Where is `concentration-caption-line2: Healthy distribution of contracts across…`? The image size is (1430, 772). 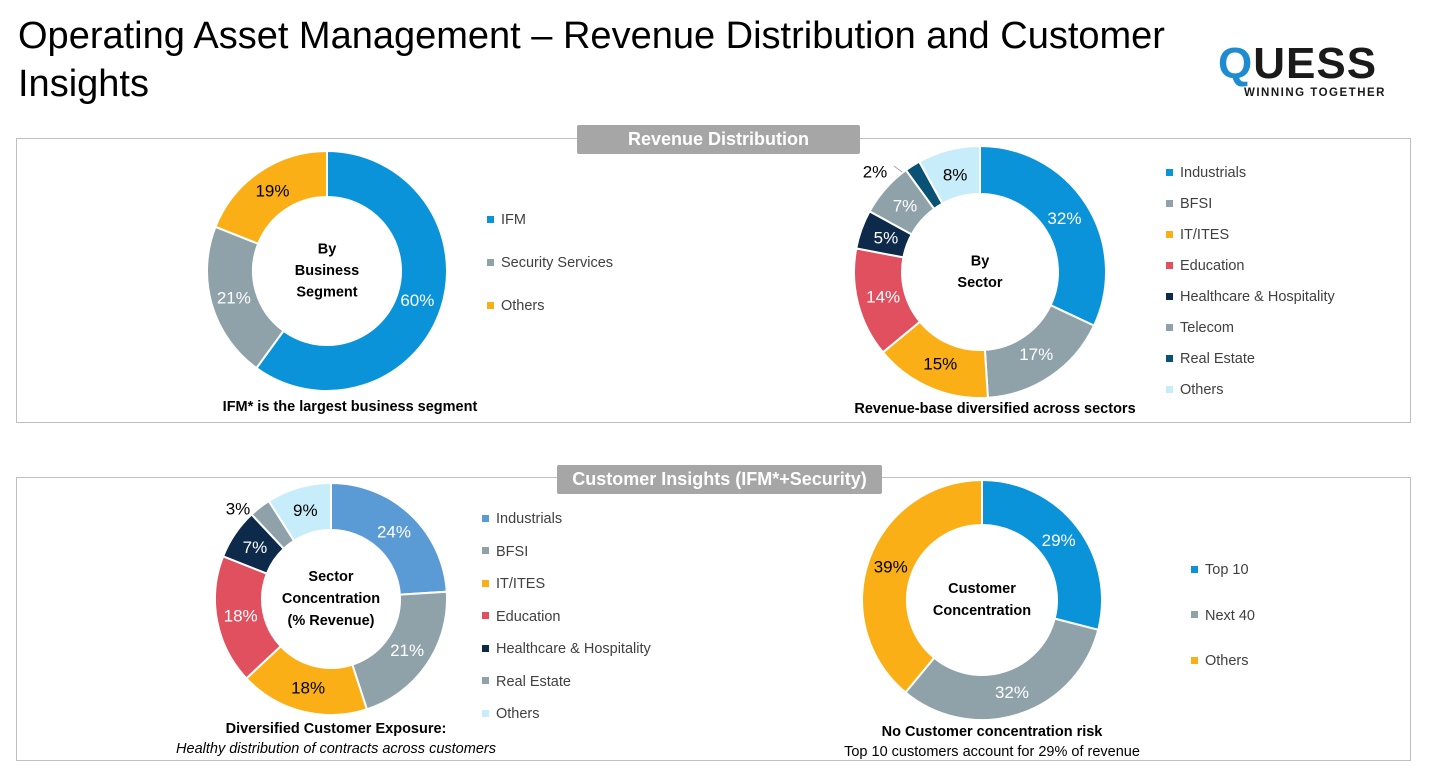 concentration-caption-line2: Healthy distribution of contracts across… is located at coordinates (336, 749).